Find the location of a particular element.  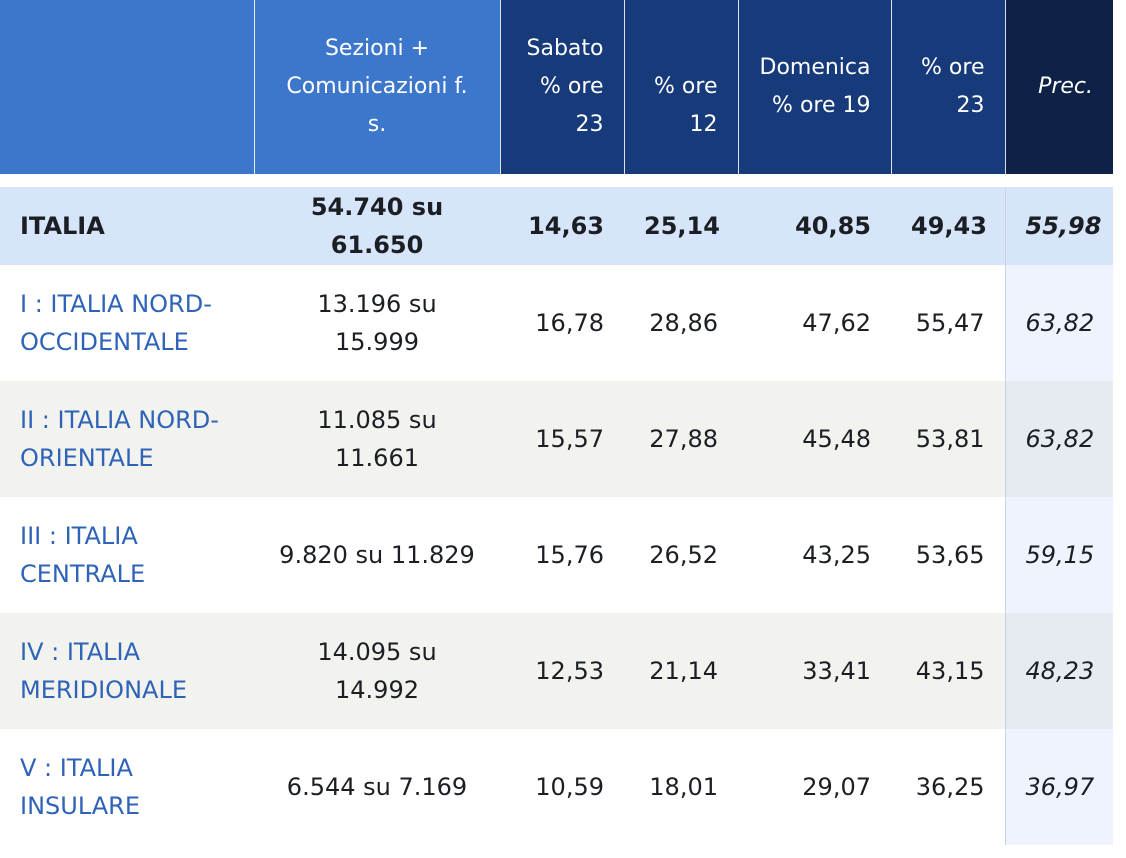

region-sezioni: 13.196 su 15.999 is located at coordinates (377, 323).